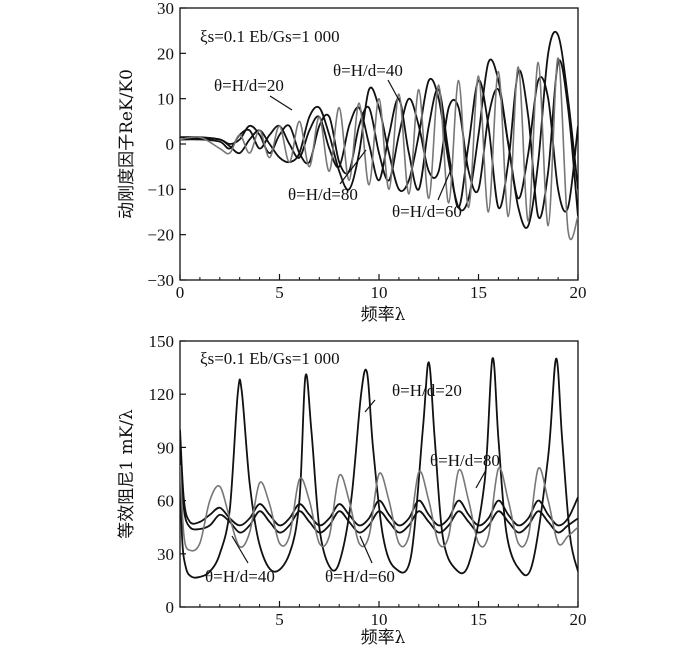 This screenshot has height=651, width=700. I want to click on x-tick-label: 0, so click(180, 292).